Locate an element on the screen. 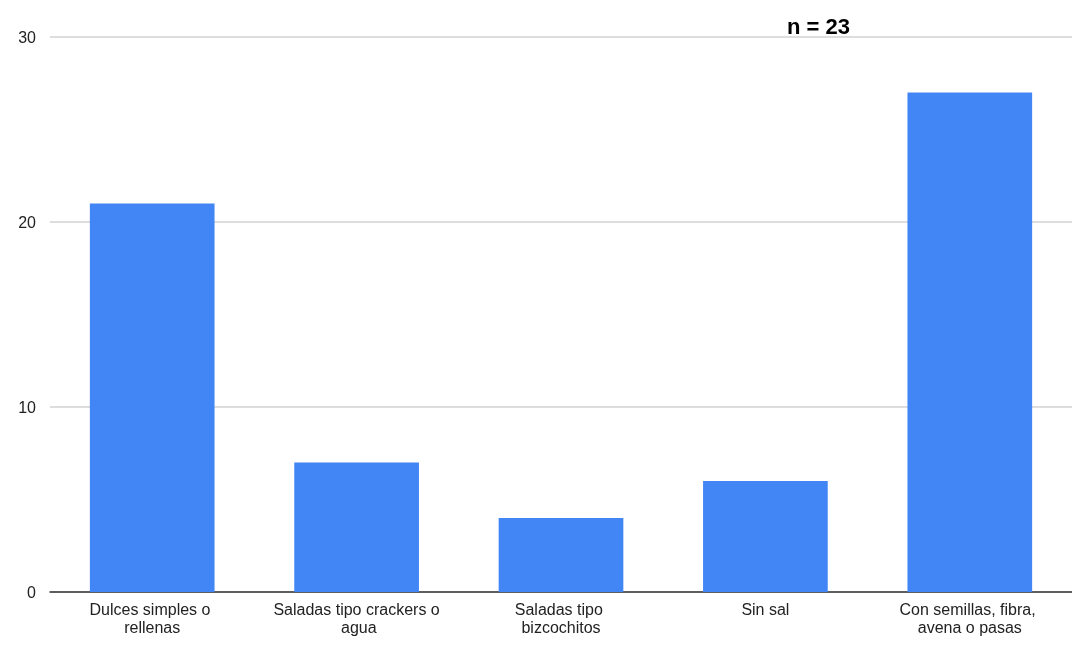 The width and height of the screenshot is (1072, 671). y-tick-label: 10 is located at coordinates (27, 407).